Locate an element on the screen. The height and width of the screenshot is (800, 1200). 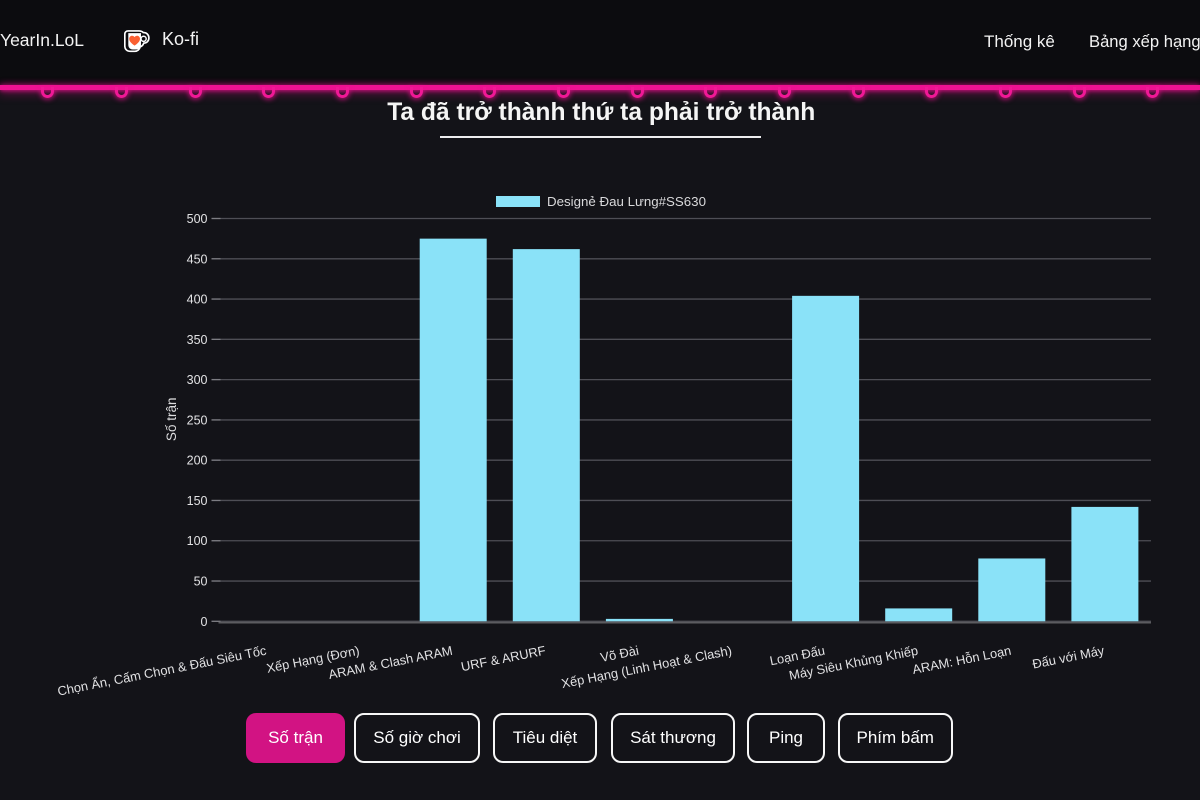
svg-text: 50 is located at coordinates (201, 582).